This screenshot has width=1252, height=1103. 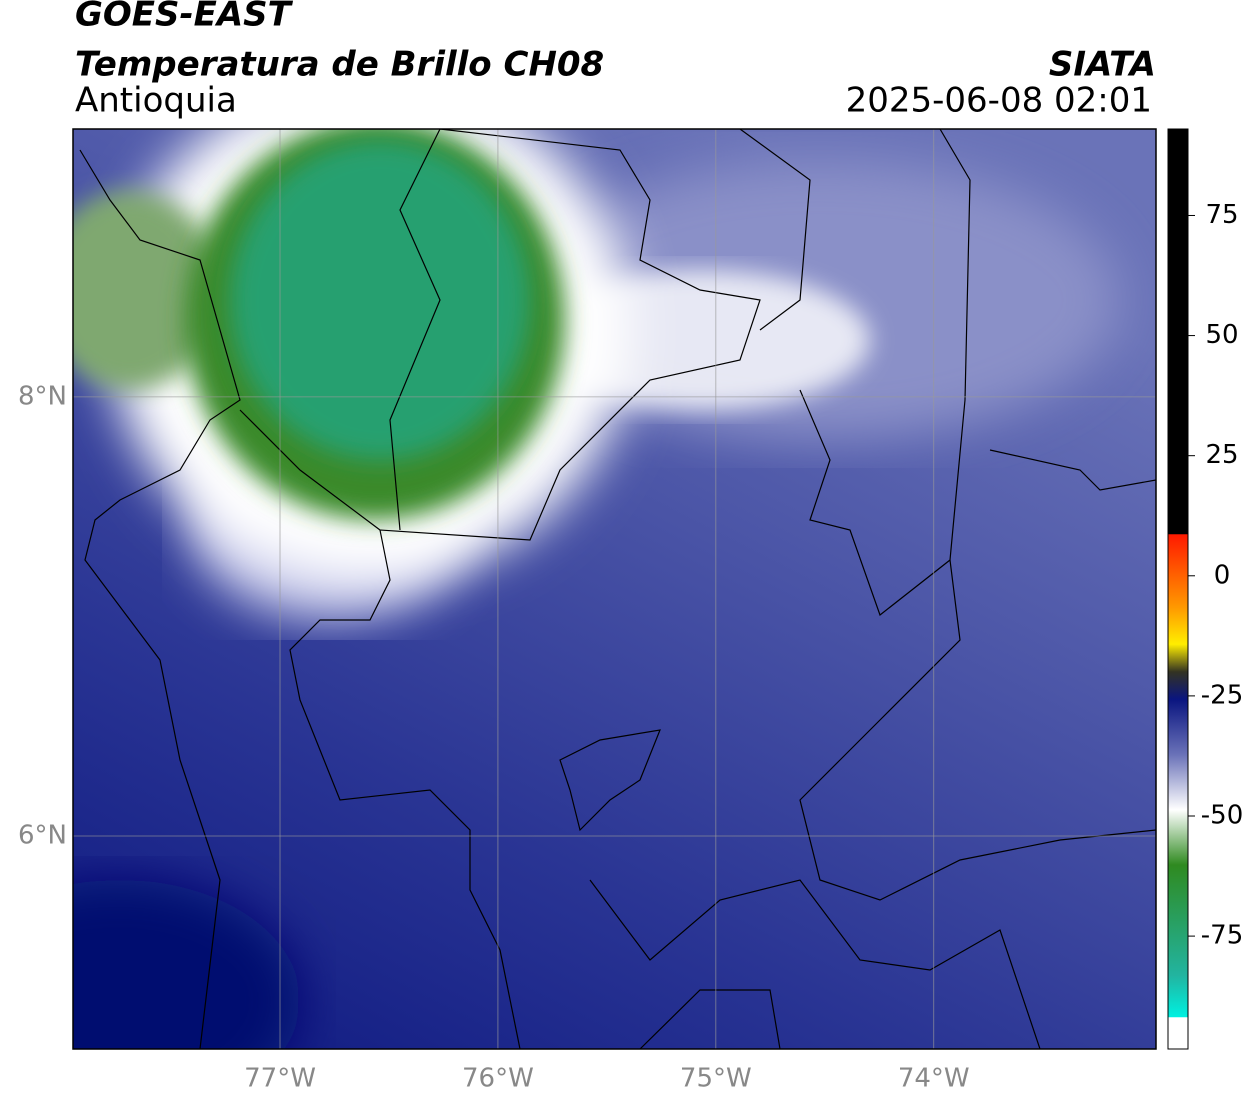 I want to click on colorbar, so click(x=1178, y=589).